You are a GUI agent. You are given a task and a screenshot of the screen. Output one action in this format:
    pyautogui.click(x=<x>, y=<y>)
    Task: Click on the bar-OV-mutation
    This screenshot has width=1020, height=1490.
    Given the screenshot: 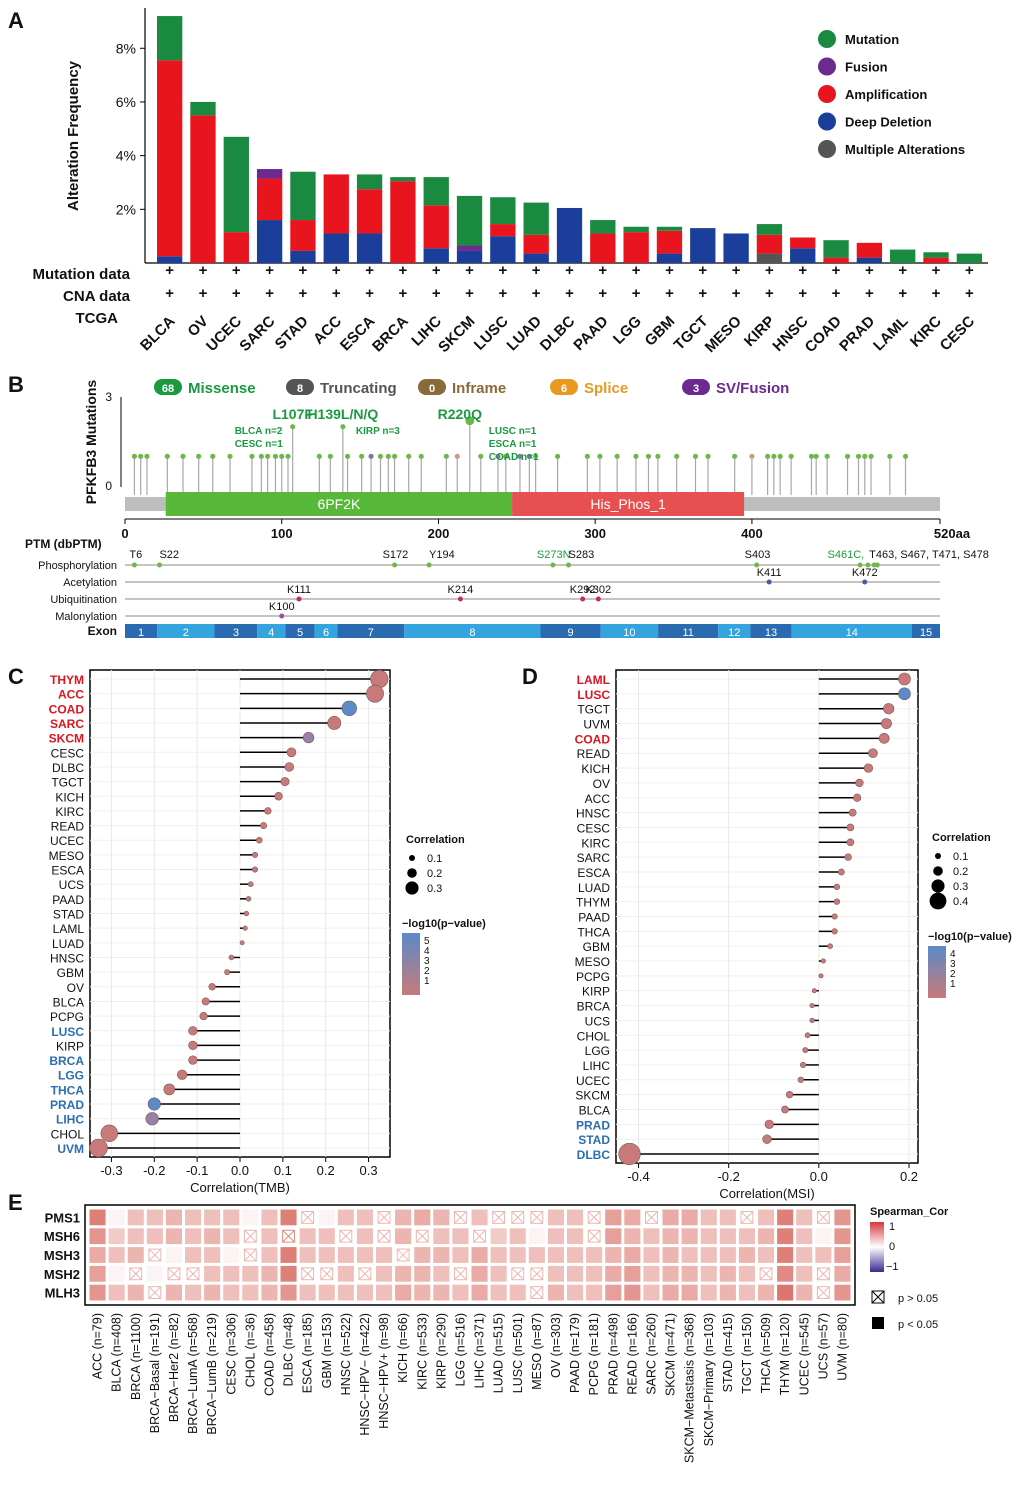 What is the action you would take?
    pyautogui.click(x=203, y=108)
    